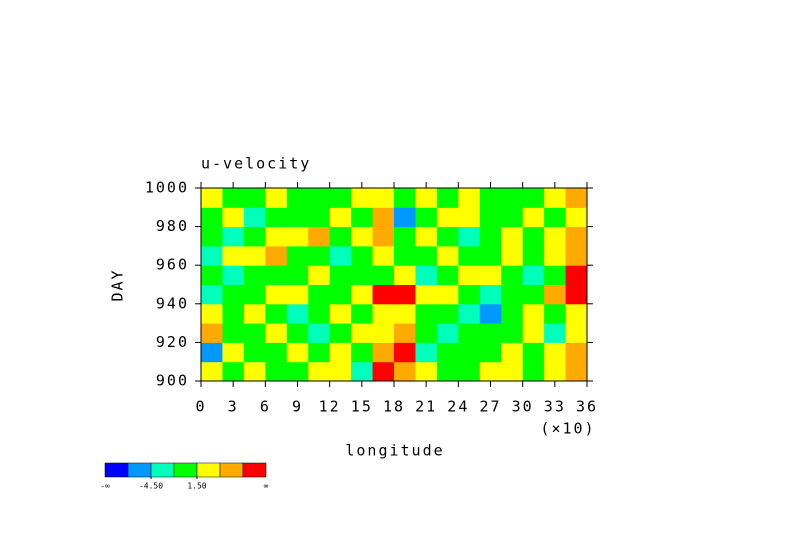  Describe the element at coordinates (233, 407) in the screenshot. I see `x-tick-label: 3` at that location.